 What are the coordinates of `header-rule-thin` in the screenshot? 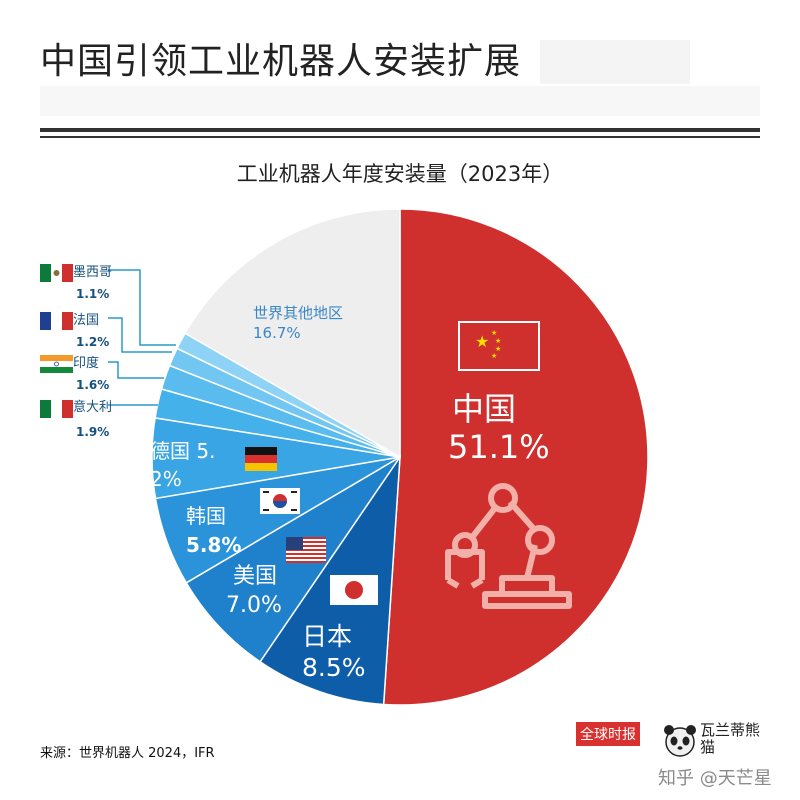 It's located at (400, 137).